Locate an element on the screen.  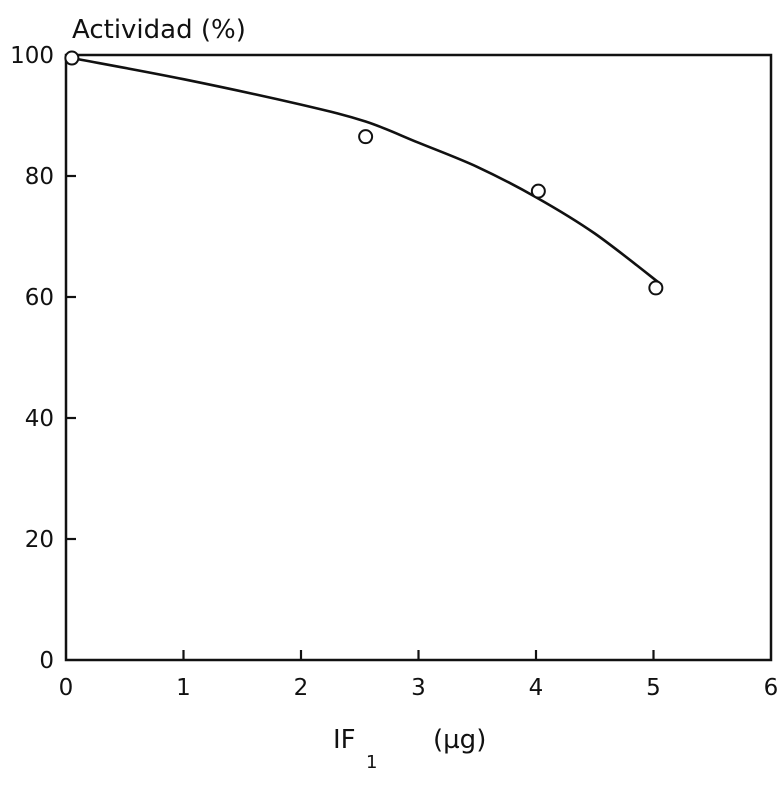
y-tick-label: 40 is located at coordinates (39, 419).